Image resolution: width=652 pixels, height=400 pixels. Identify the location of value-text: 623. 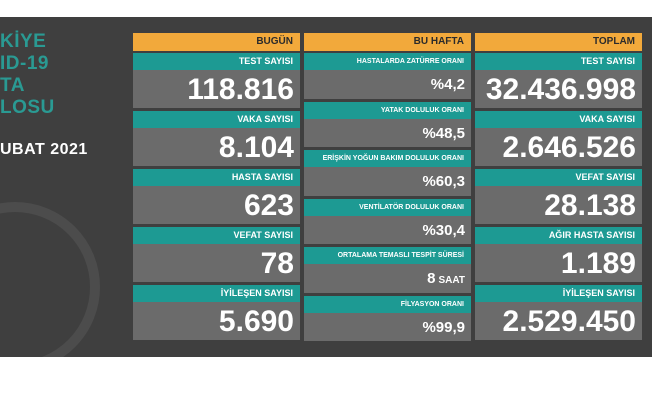
(268, 205).